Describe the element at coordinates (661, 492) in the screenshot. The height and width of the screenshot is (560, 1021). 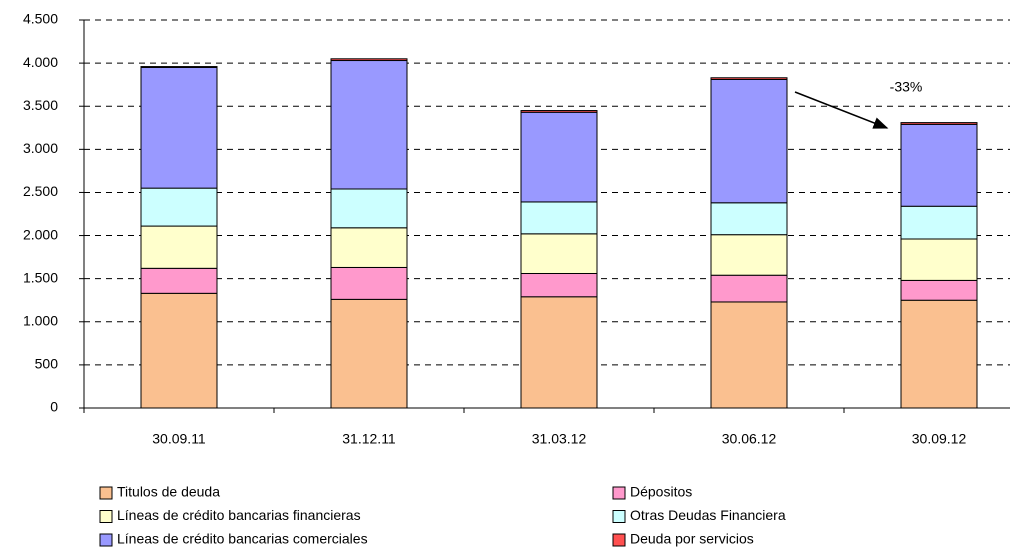
I see `legend-label: Dépositos` at that location.